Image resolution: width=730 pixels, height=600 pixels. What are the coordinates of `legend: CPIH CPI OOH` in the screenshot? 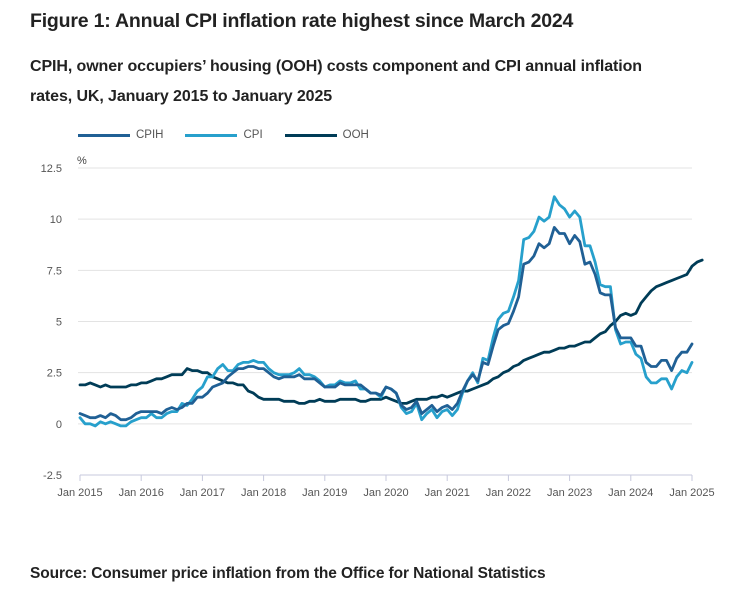 It's located at (234, 135).